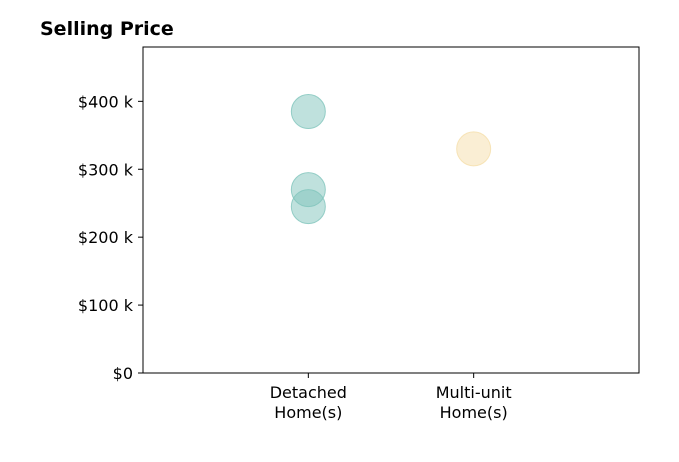 The image size is (679, 462). What do you see at coordinates (106, 169) in the screenshot?
I see `y-tick-label: $300 k` at bounding box center [106, 169].